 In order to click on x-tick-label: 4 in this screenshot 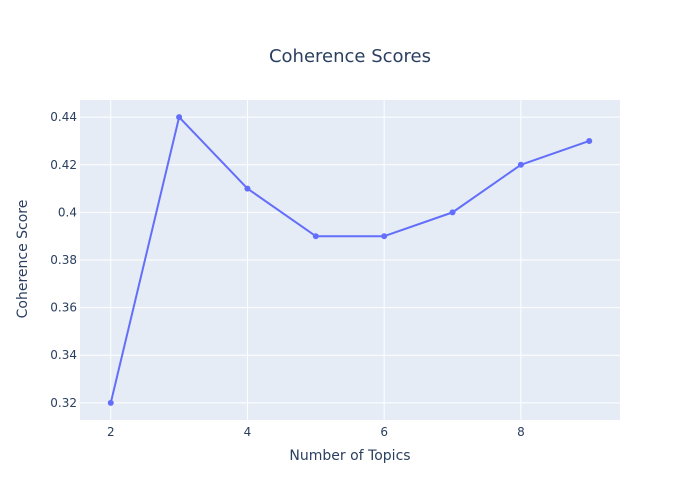, I will do `click(248, 432)`.